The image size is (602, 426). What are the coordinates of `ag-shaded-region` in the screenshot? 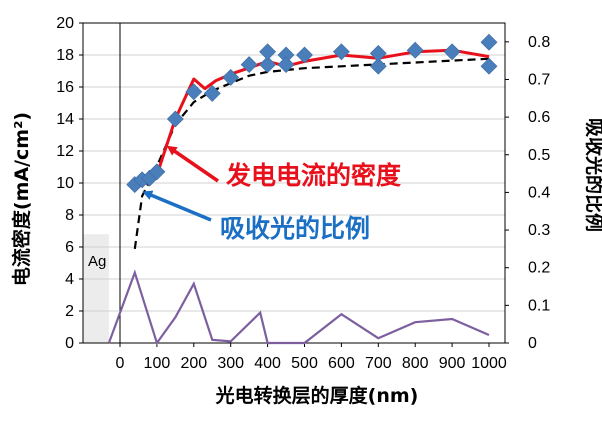 It's located at (96, 288).